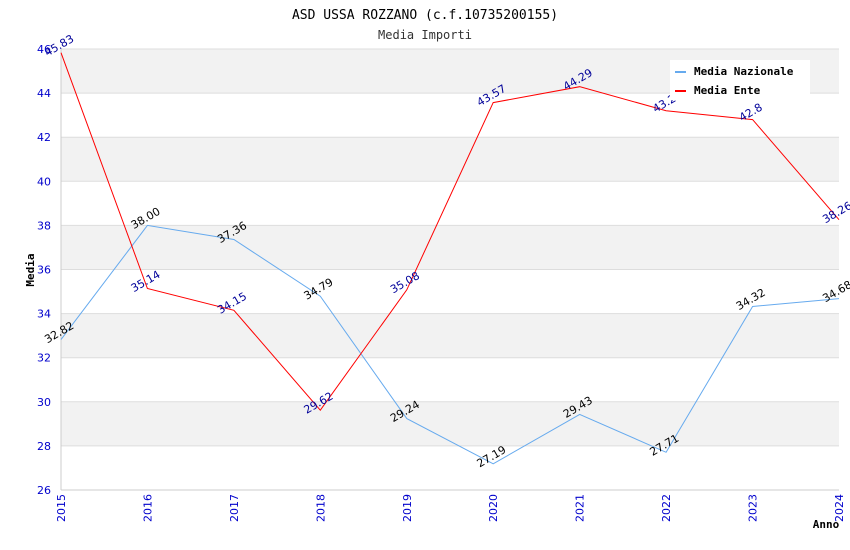 The height and width of the screenshot is (550, 850). What do you see at coordinates (44, 225) in the screenshot?
I see `y-tick-label: 38` at bounding box center [44, 225].